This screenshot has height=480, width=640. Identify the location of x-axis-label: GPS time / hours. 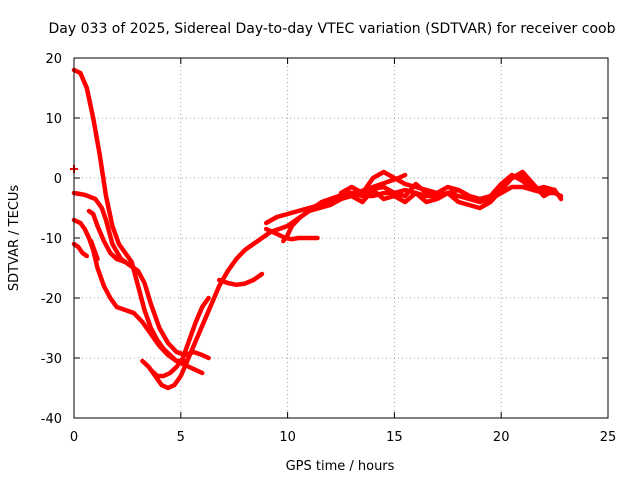
(340, 466).